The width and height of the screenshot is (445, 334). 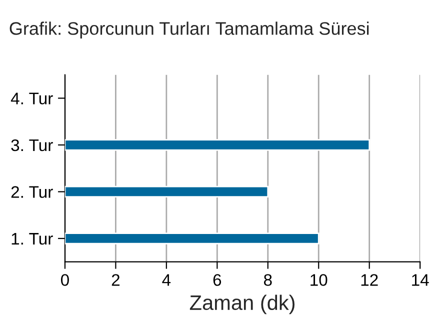 What do you see at coordinates (32, 239) in the screenshot?
I see `y-tick-label: 1. Tur` at bounding box center [32, 239].